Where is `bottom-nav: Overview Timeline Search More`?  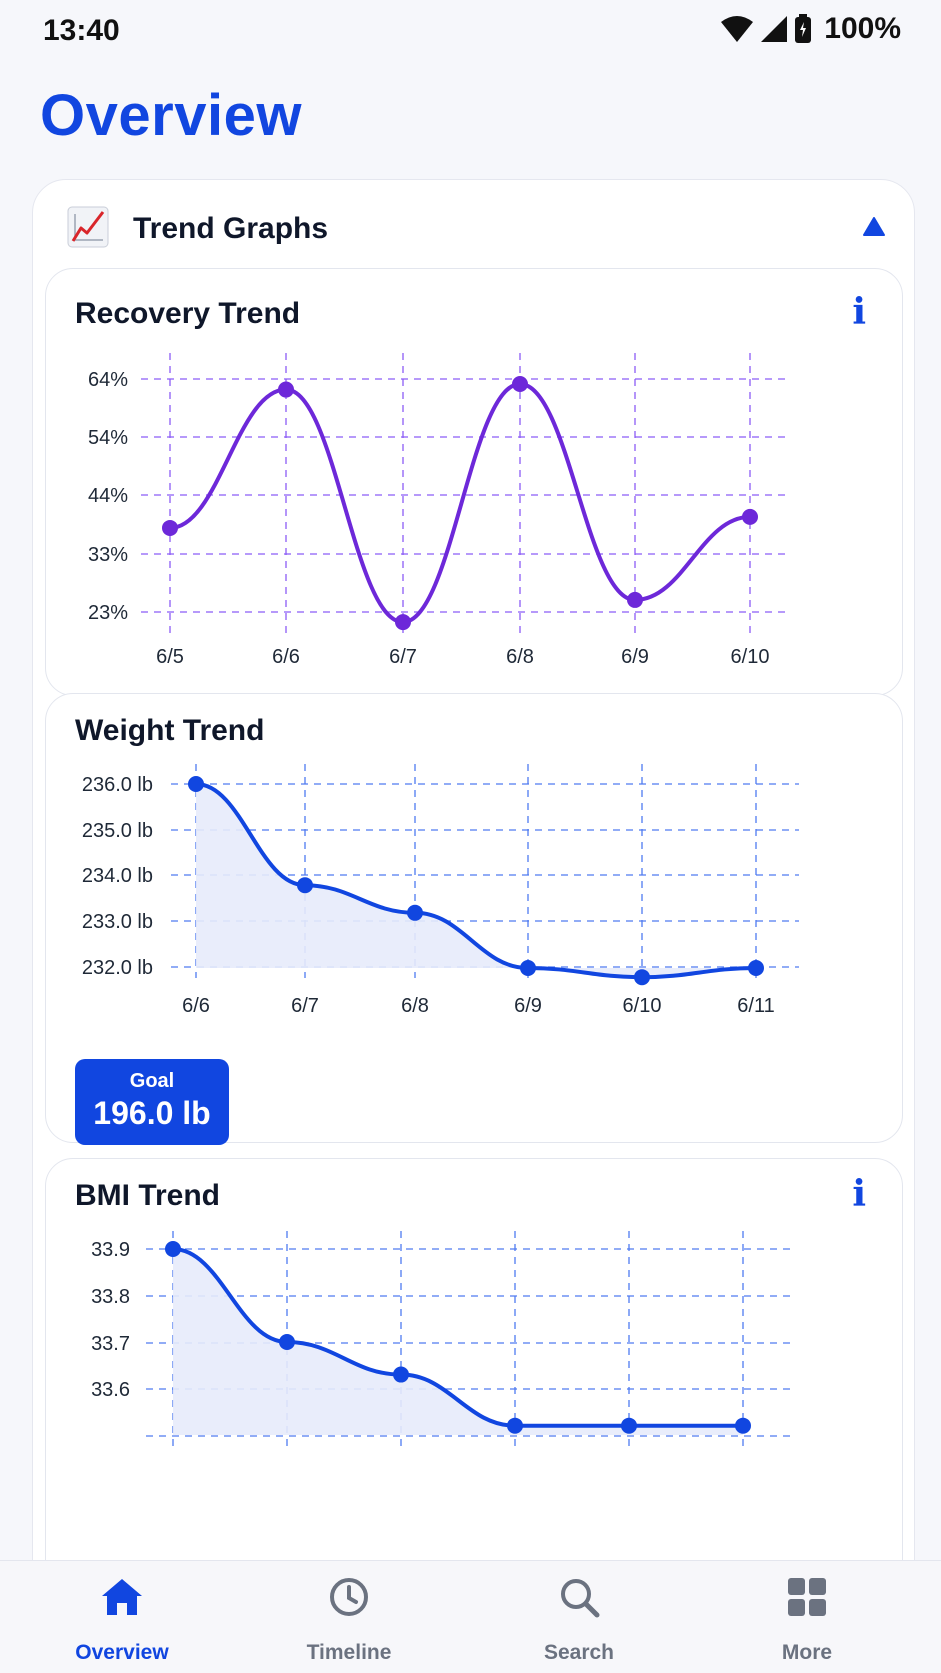
bottom-nav: Overview Timeline Search More is located at coordinates (470, 1616).